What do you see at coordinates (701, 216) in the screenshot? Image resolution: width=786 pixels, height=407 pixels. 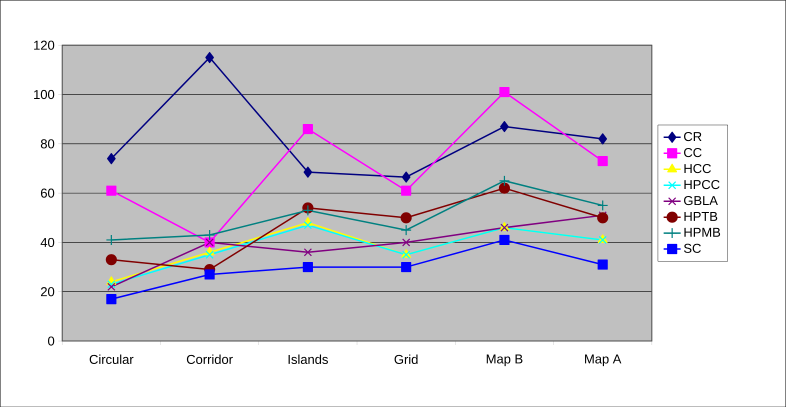 I see `legend-label: HPTB` at bounding box center [701, 216].